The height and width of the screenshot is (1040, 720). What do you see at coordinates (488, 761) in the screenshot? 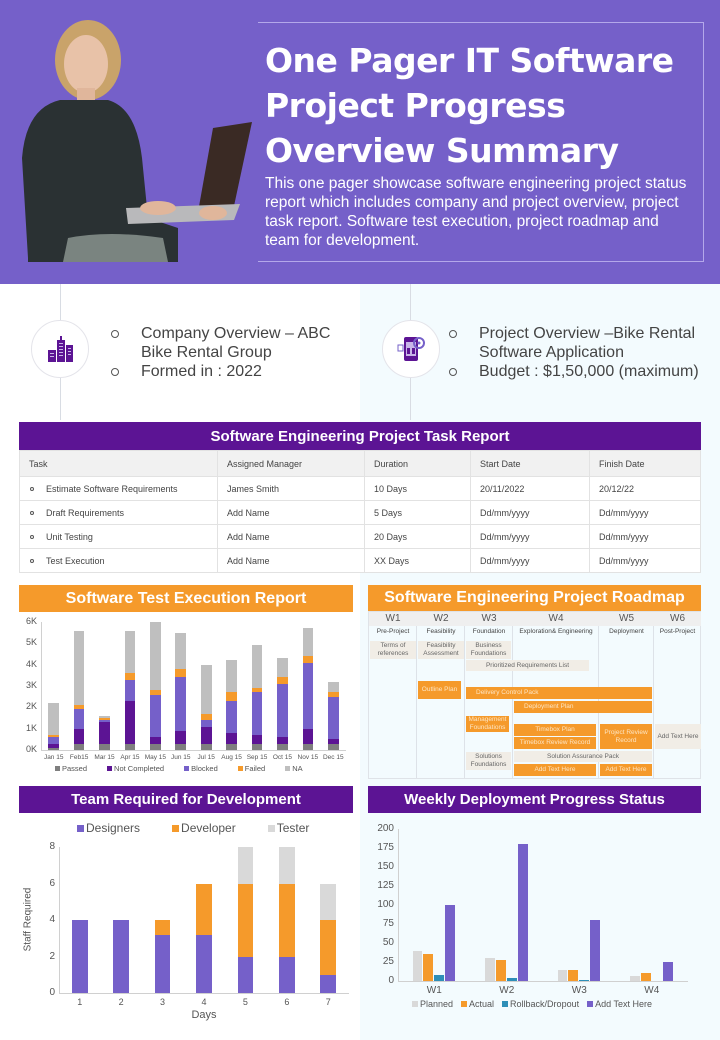
I see `roadmap-item-solutions: Solutions Foundations` at bounding box center [488, 761].